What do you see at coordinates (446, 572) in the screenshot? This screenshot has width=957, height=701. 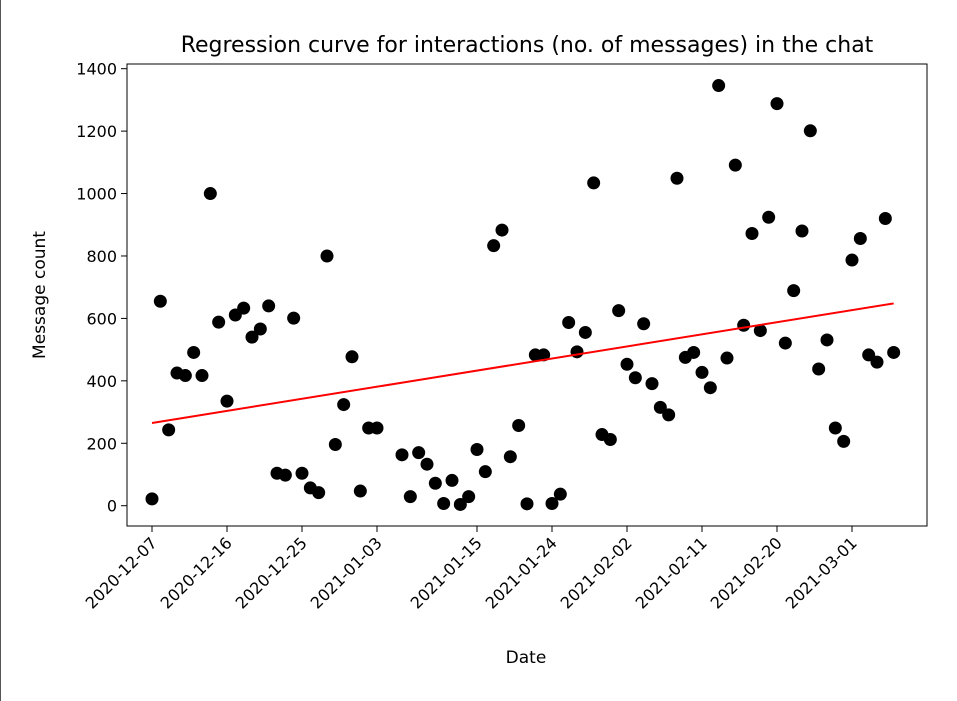 I see `x-tick-label: 2021-01-15` at bounding box center [446, 572].